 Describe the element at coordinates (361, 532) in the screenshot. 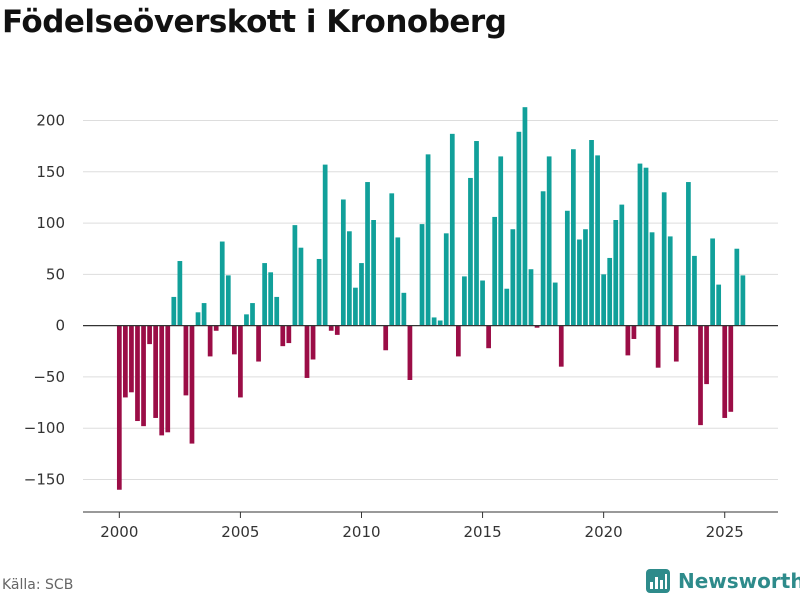

I see `x-tick-label: 2010` at that location.